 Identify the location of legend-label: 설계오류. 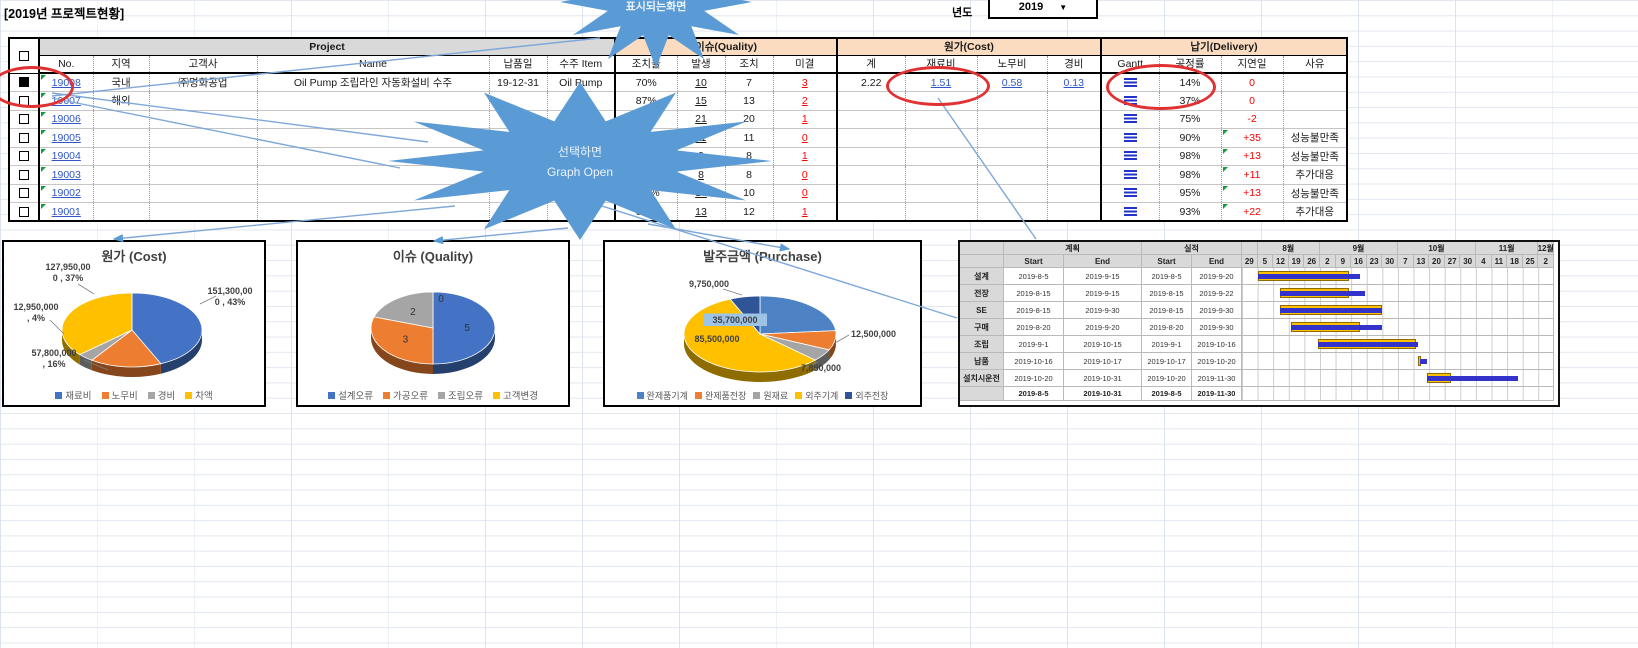
(356, 396).